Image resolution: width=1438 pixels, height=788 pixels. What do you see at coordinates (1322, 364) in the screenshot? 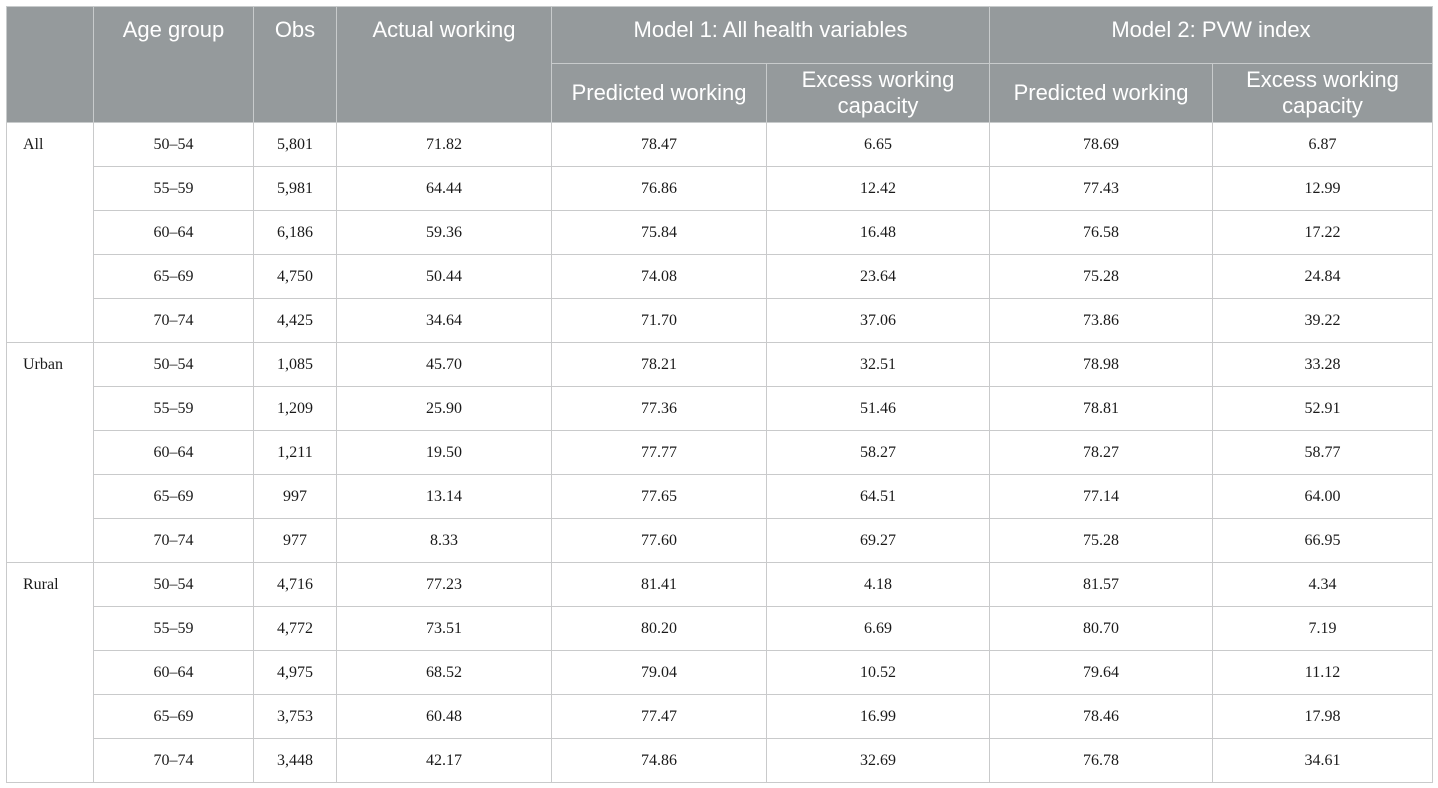
I see `m2-excess-cell: 33.28` at bounding box center [1322, 364].